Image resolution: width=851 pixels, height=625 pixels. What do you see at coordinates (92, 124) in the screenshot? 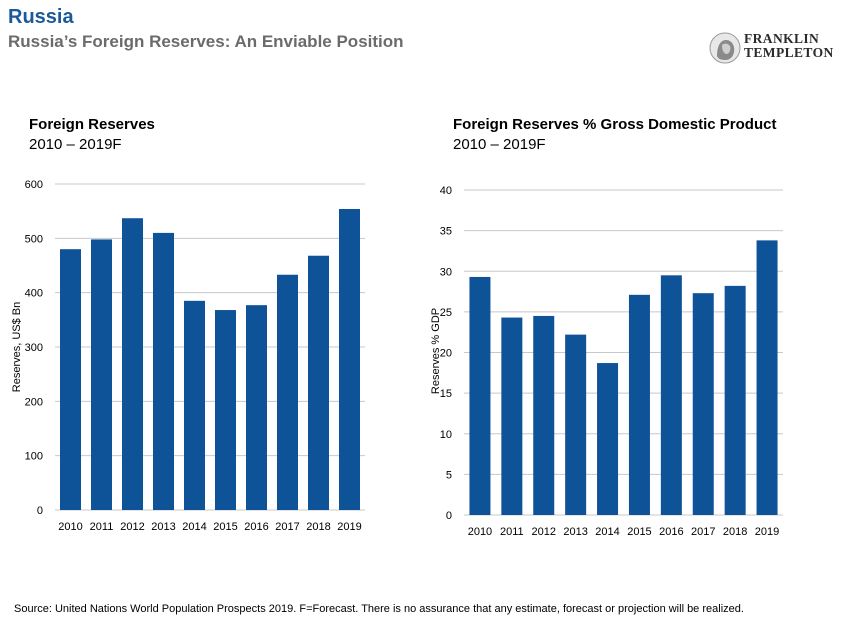
I see `chart-1-title: Foreign Reserves` at bounding box center [92, 124].